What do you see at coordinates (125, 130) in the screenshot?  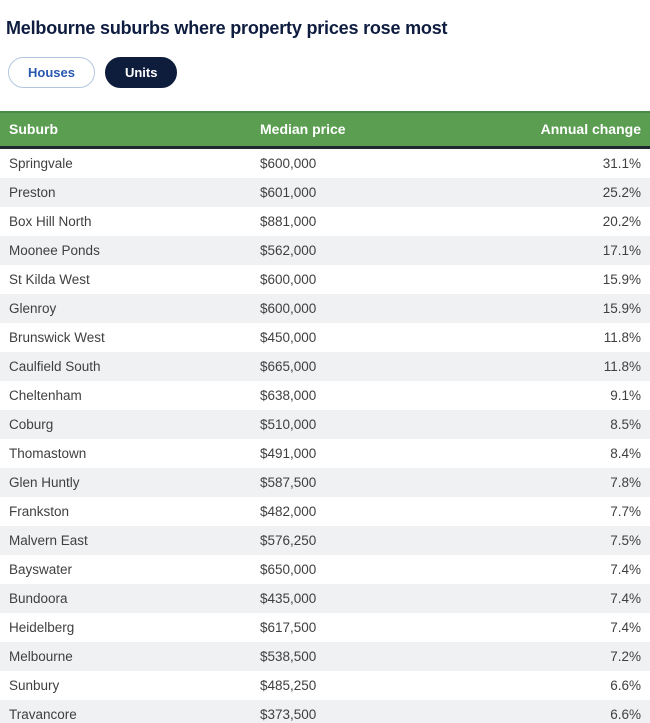 I see `column-header-suburb: Suburb` at bounding box center [125, 130].